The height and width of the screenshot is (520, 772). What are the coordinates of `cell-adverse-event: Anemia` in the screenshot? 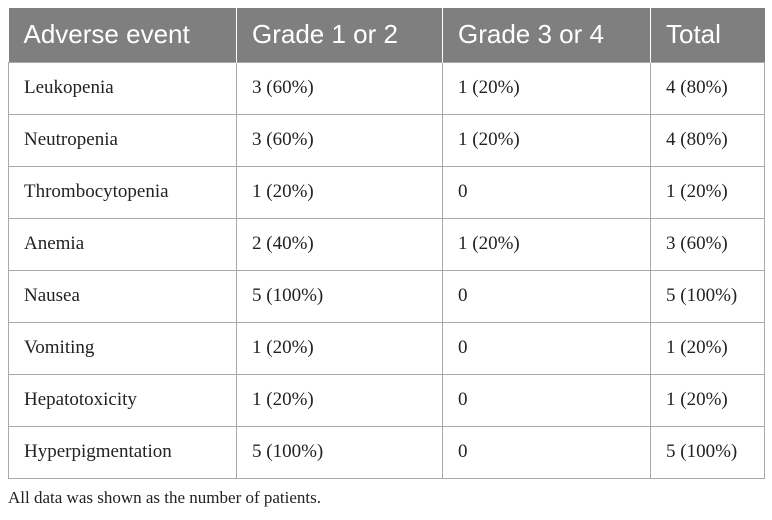 It's located at (122, 244).